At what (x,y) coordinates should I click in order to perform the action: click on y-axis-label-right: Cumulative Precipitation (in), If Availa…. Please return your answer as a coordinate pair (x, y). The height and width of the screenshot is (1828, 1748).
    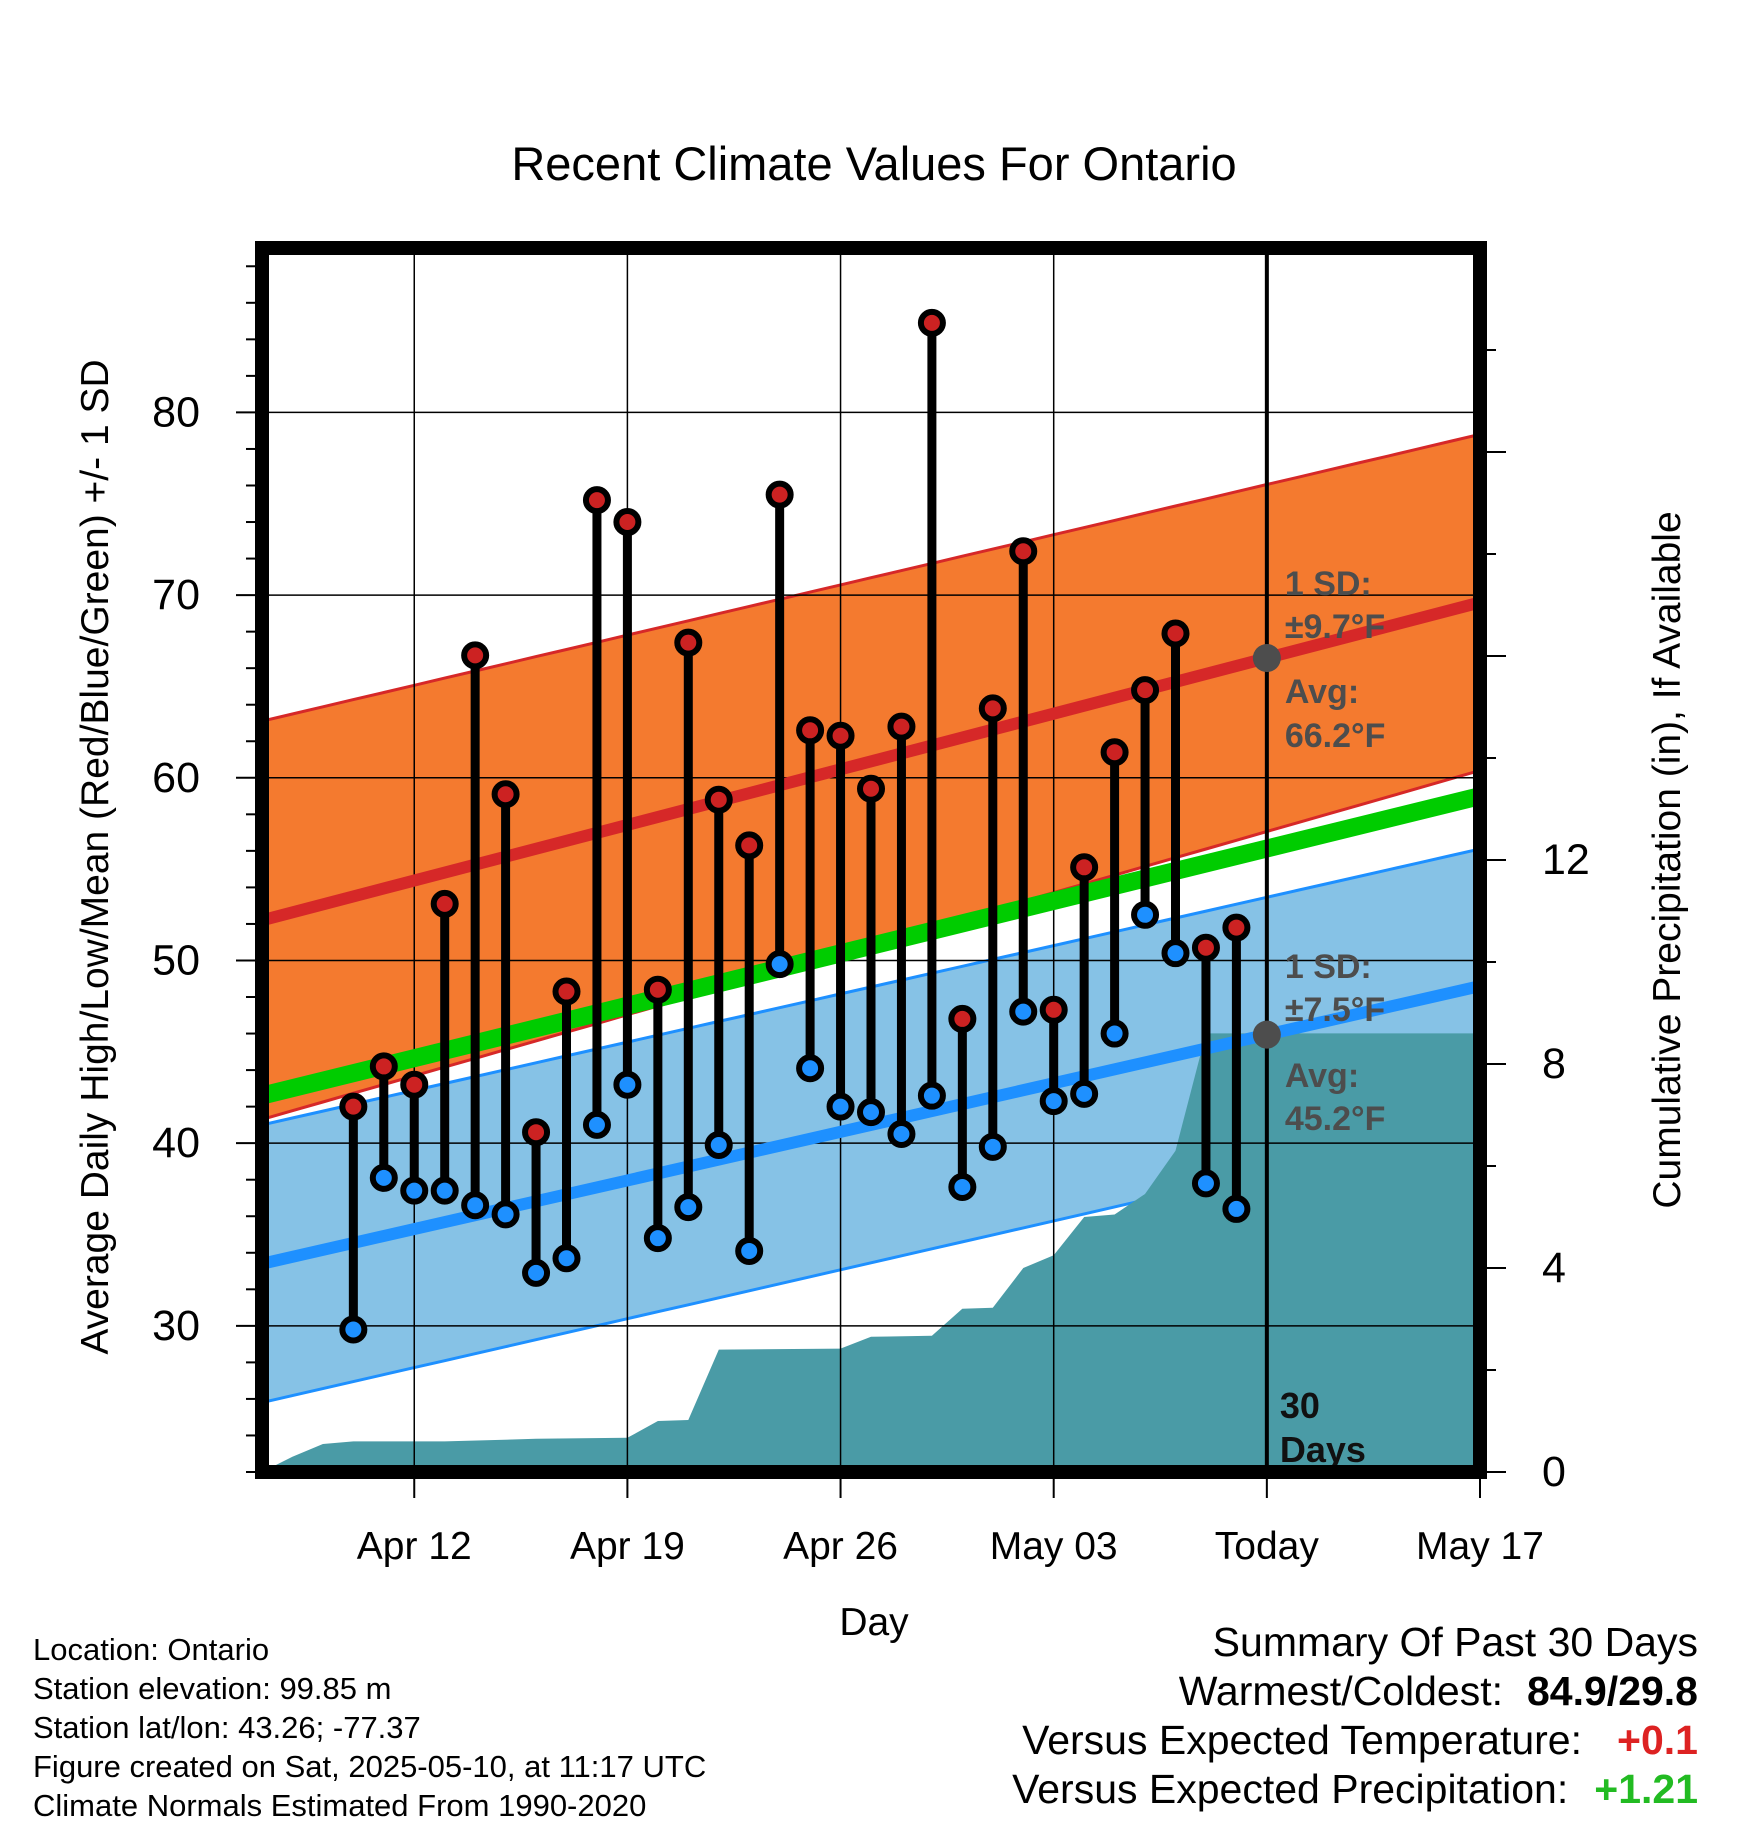
    Looking at the image, I should click on (1667, 859).